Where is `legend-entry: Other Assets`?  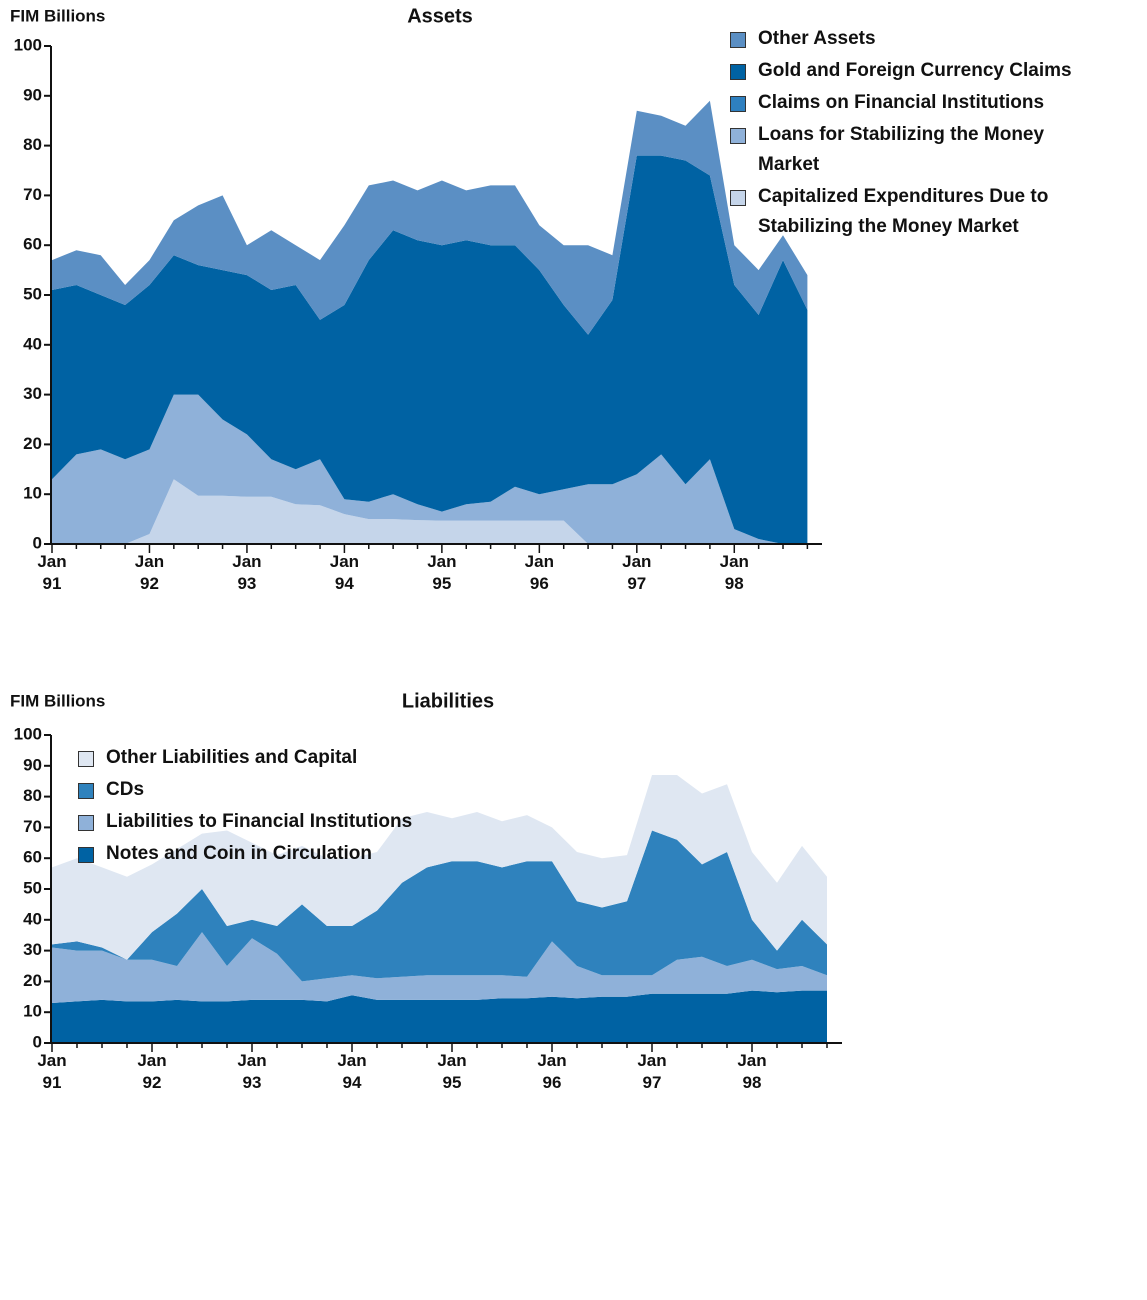 legend-entry: Other Assets is located at coordinates (930, 39).